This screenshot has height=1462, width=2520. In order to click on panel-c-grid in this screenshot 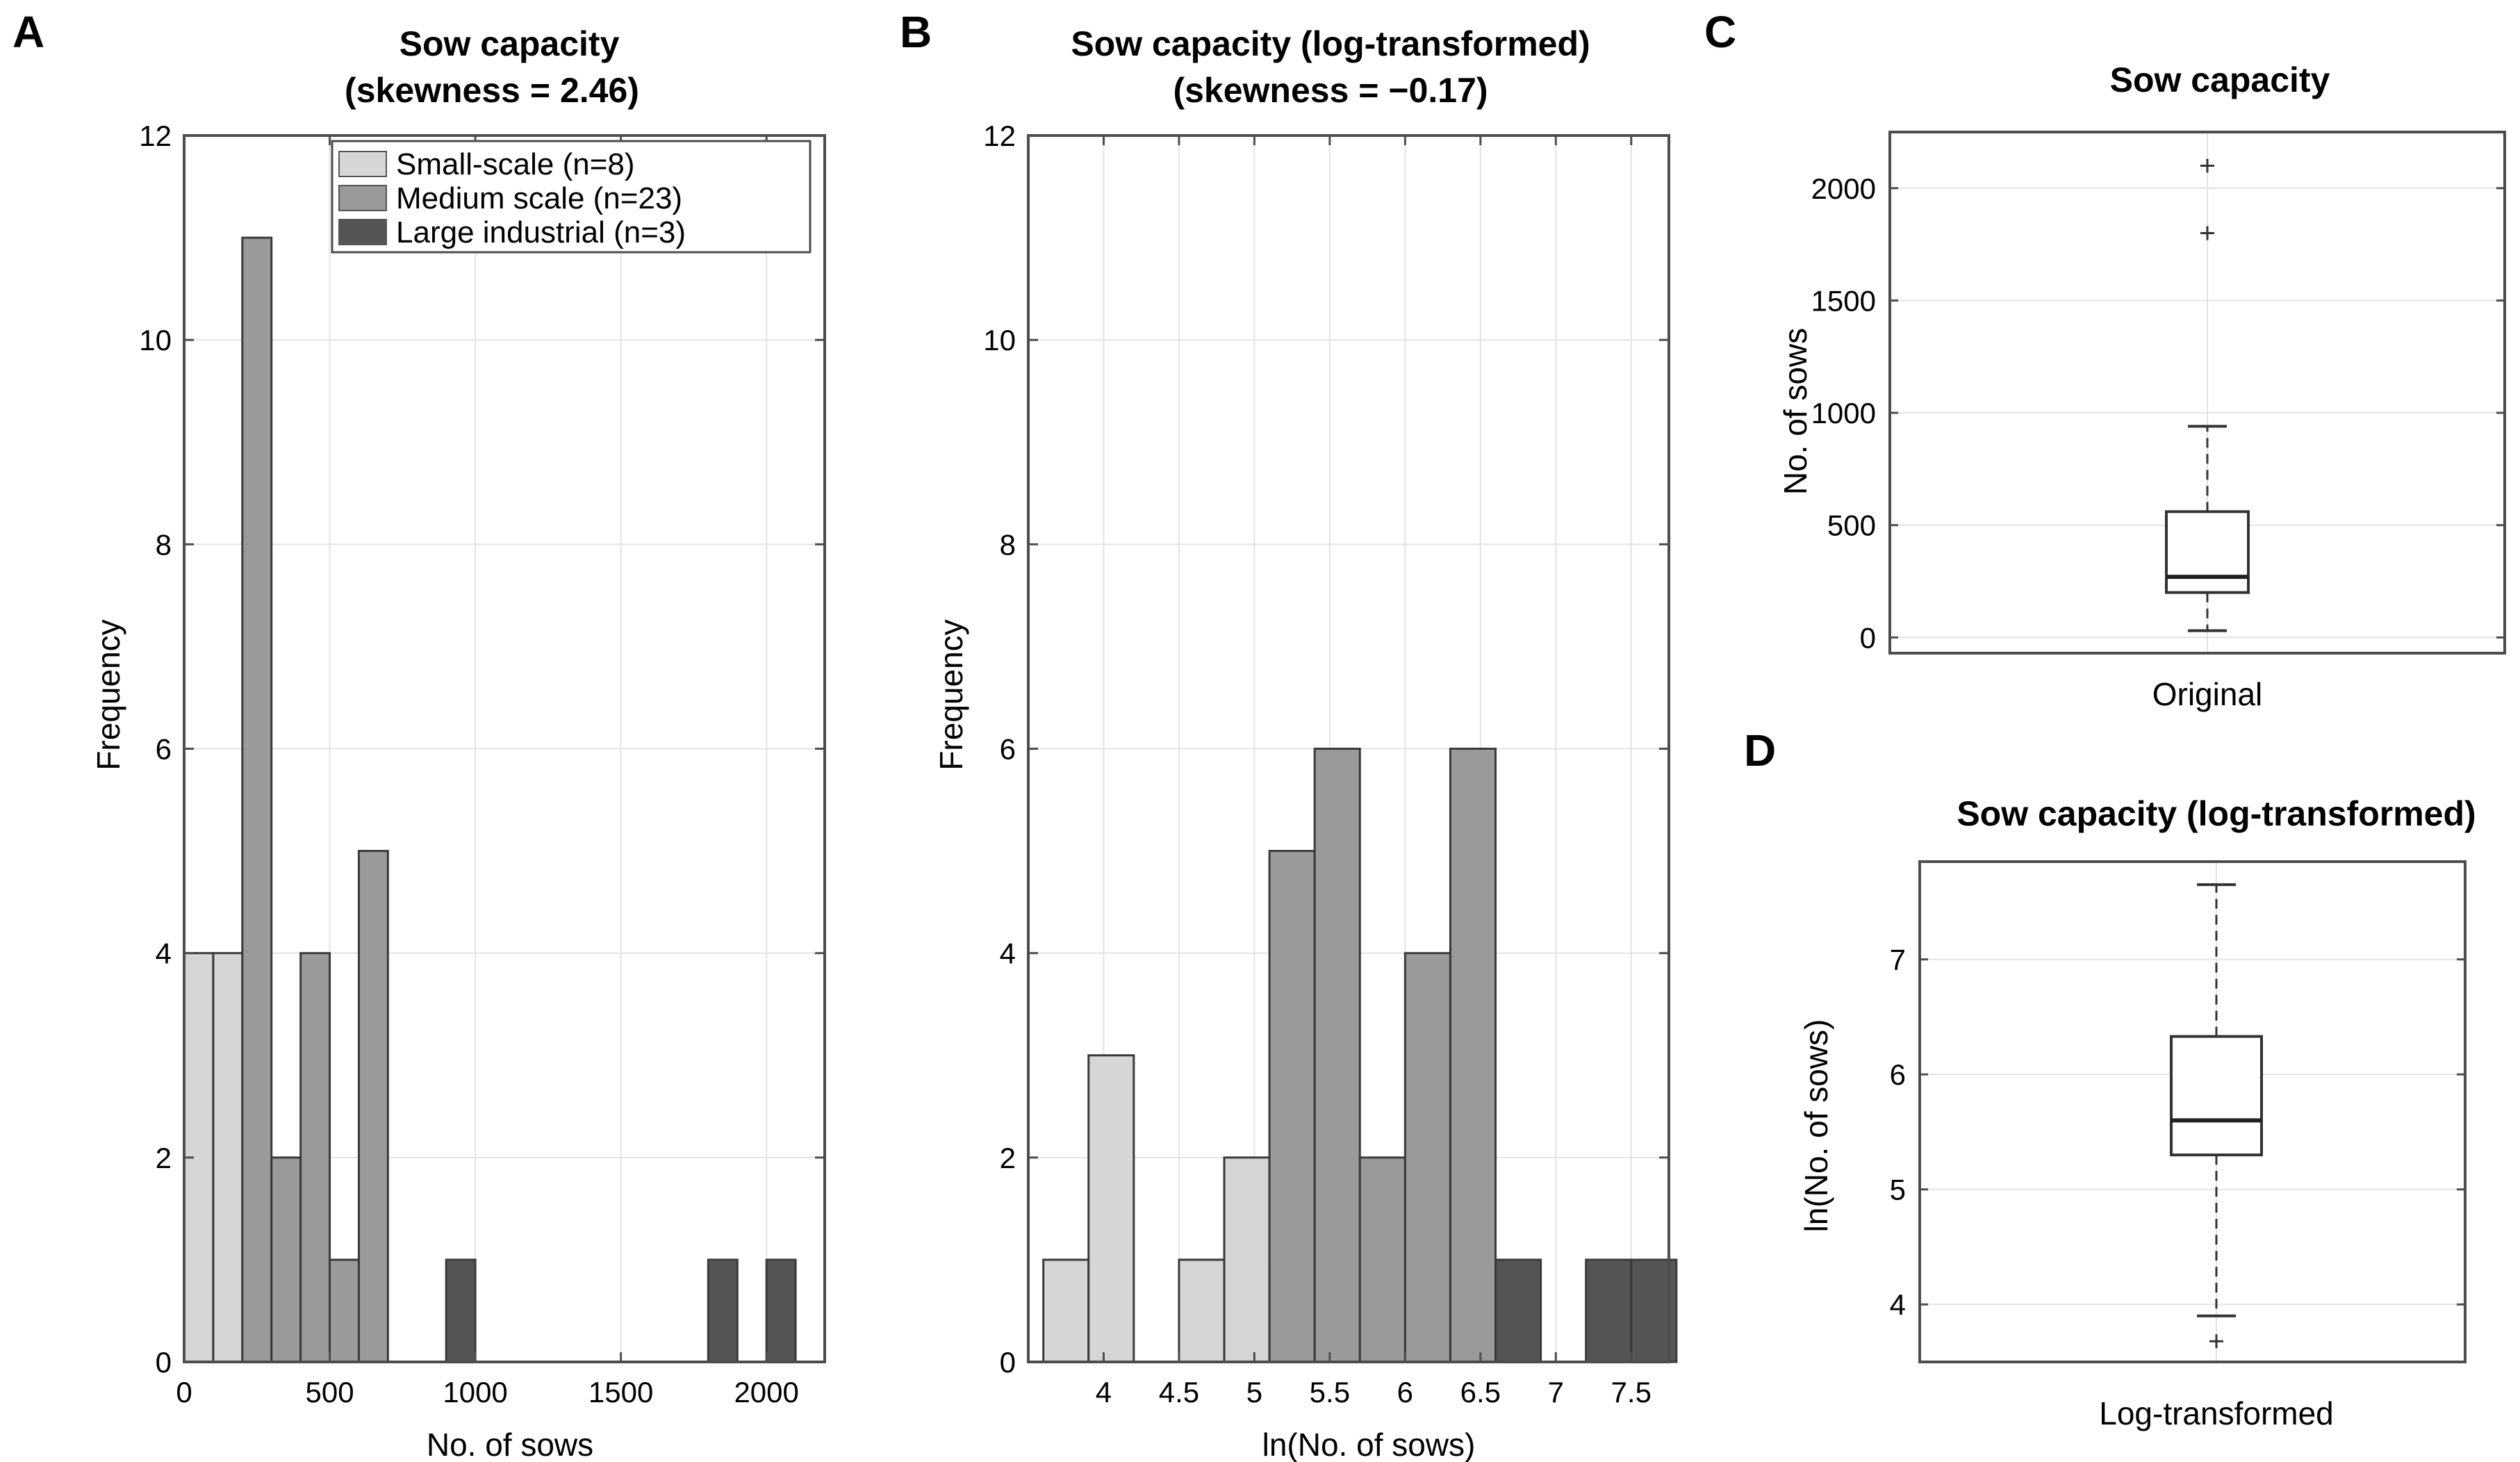, I will do `click(2197, 393)`.